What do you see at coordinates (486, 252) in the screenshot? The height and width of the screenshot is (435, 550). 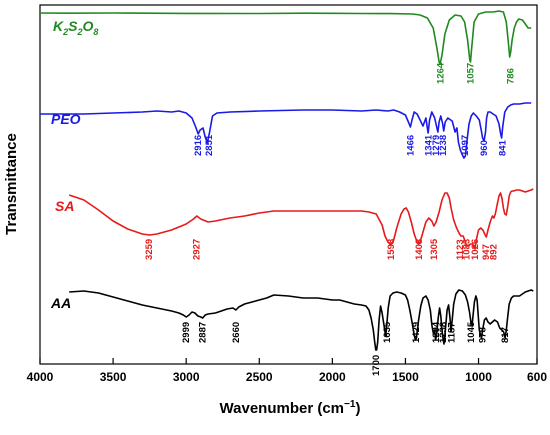 I see `peak-label: 947` at bounding box center [486, 252].